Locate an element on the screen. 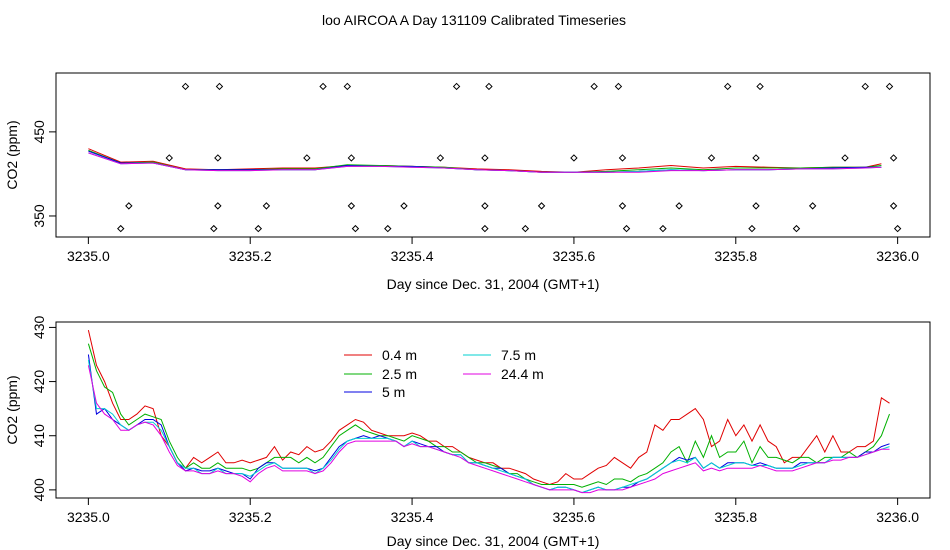 The width and height of the screenshot is (950, 550). bottom-x-tick-label: 3235.6 is located at coordinates (574, 517).